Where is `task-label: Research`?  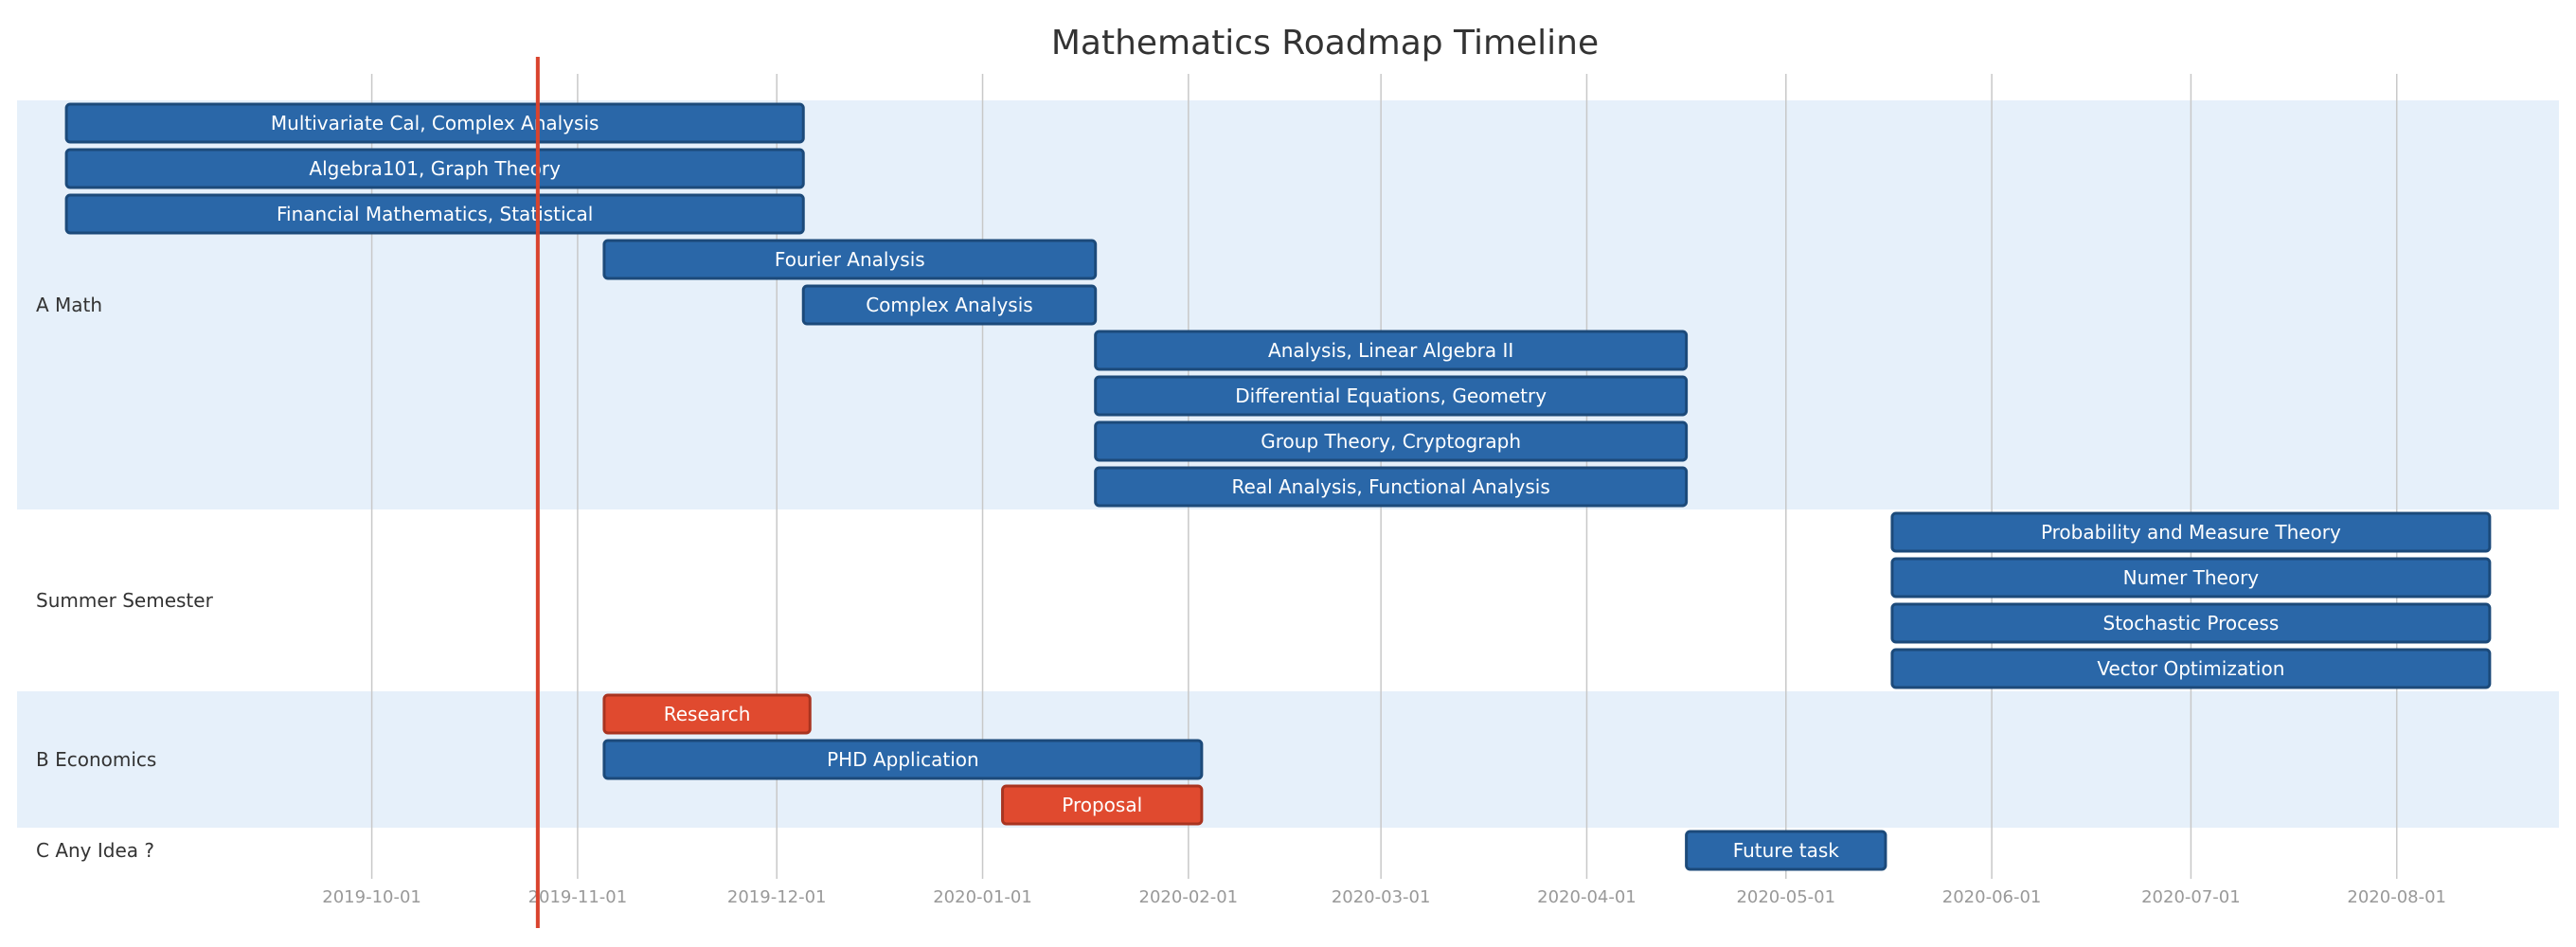
task-label: Research is located at coordinates (707, 714).